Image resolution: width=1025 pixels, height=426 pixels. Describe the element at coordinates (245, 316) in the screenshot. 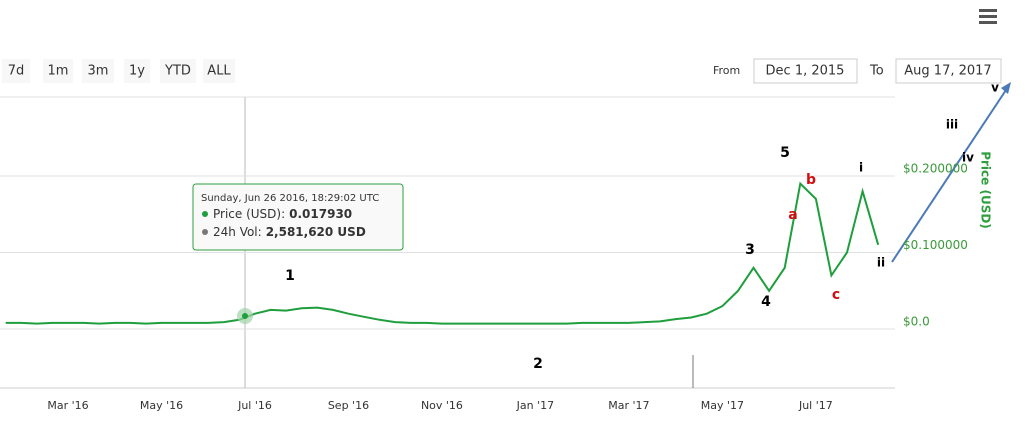

I see `hover-marker` at that location.